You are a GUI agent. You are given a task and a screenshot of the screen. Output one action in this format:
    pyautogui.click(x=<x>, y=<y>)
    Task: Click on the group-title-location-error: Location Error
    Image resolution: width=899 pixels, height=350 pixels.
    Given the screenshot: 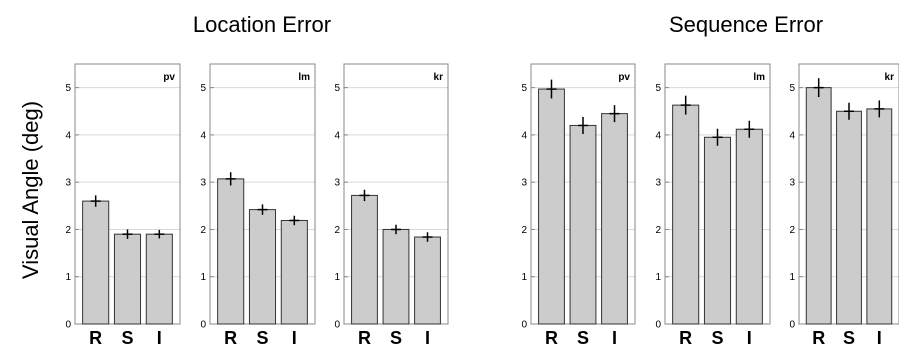 What is the action you would take?
    pyautogui.click(x=262, y=24)
    